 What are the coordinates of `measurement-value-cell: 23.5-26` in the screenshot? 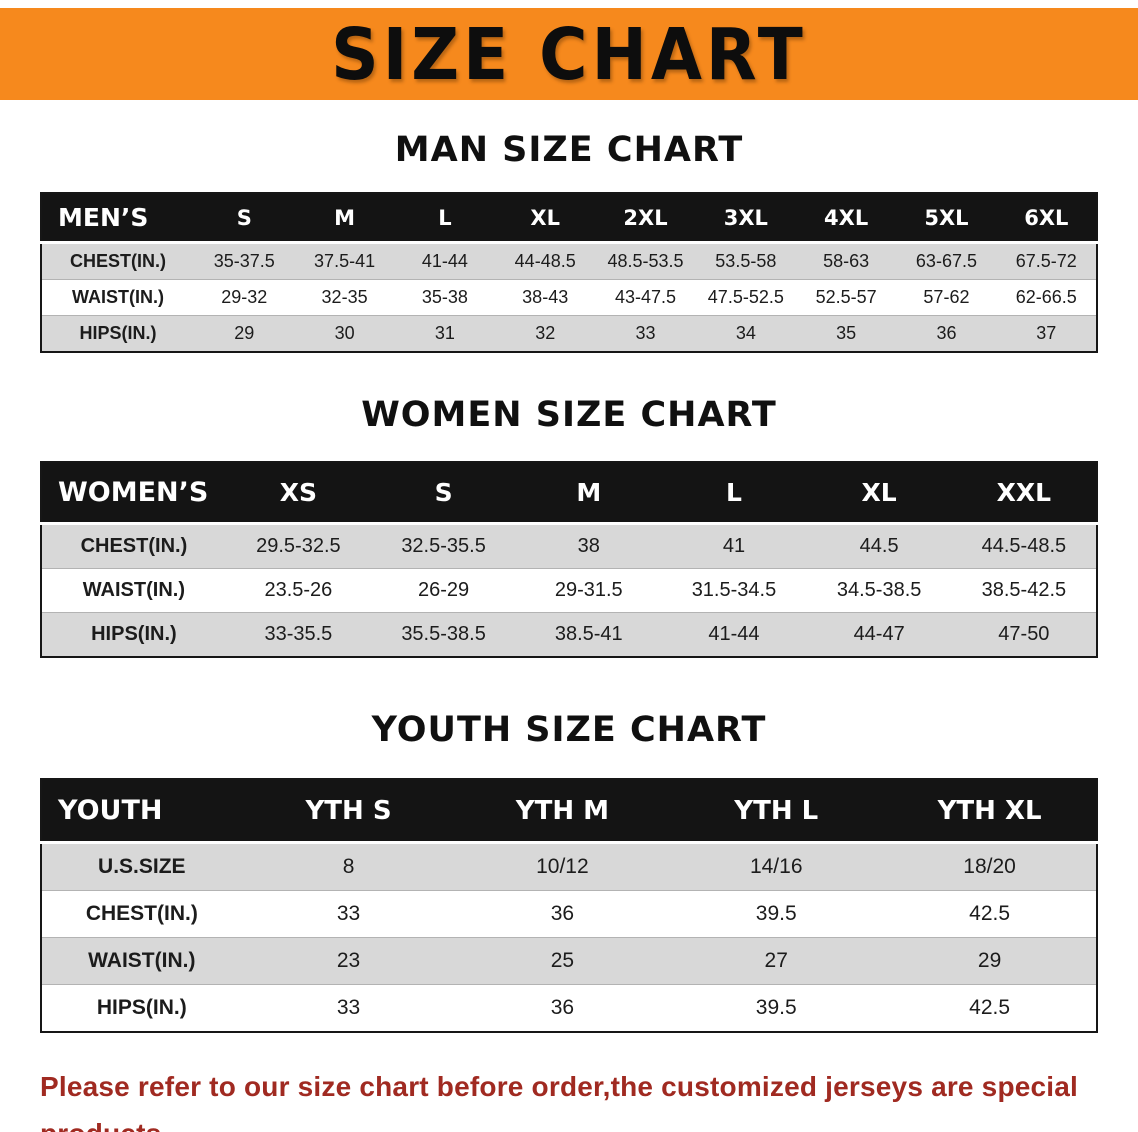 It's located at (298, 590).